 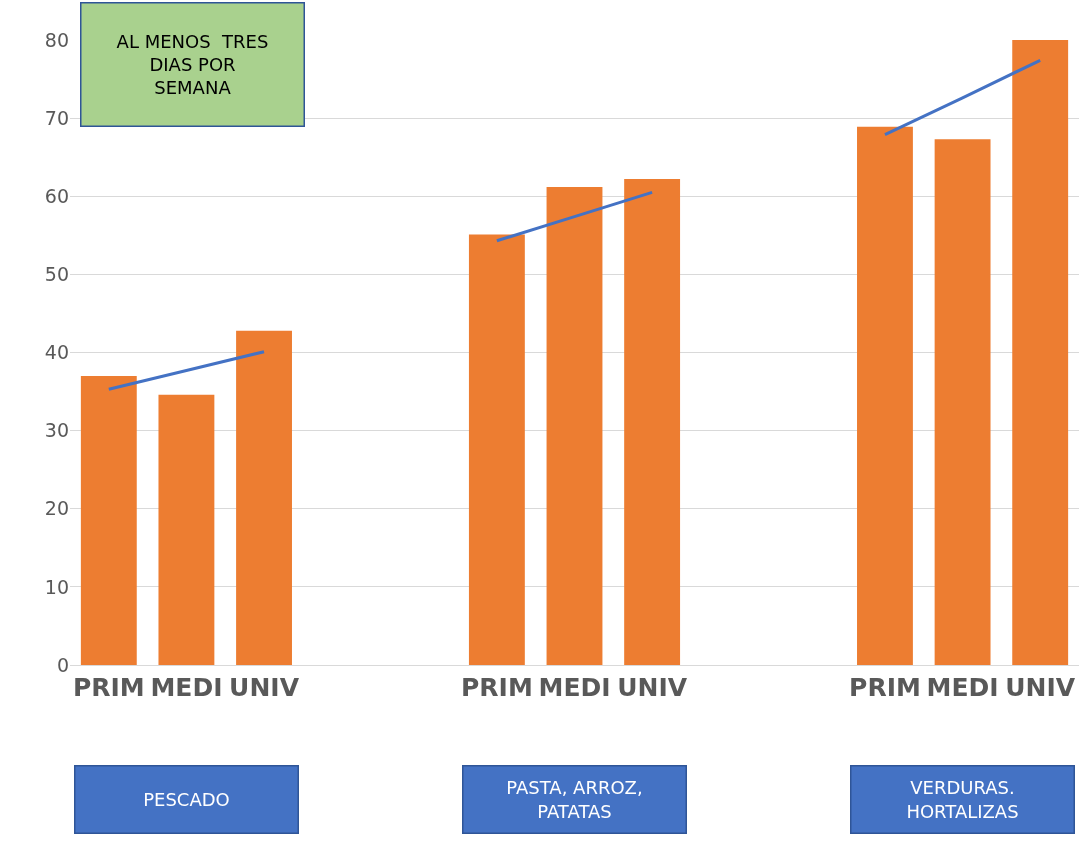 What do you see at coordinates (56, 274) in the screenshot?
I see `y-tick-label: 50` at bounding box center [56, 274].